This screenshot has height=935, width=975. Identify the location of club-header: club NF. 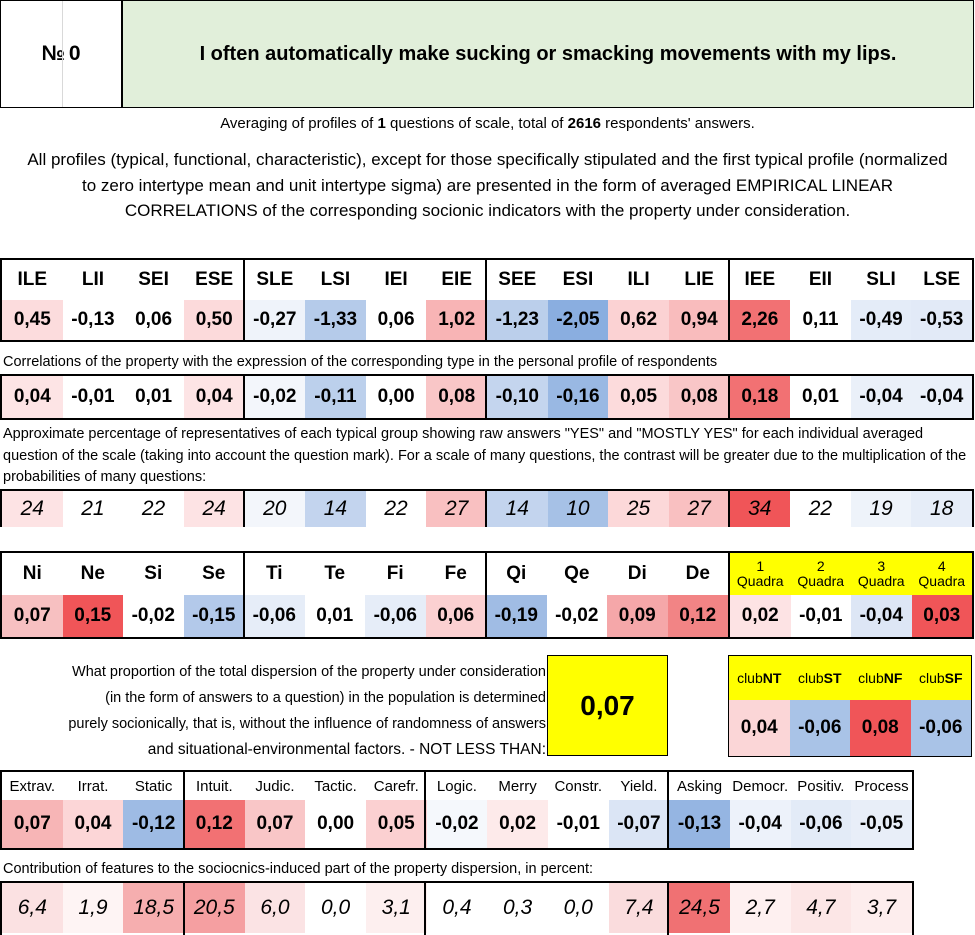
(880, 678).